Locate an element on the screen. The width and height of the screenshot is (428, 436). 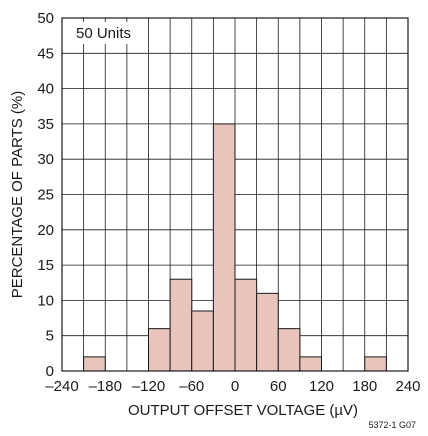
x-tick-label: 60 is located at coordinates (278, 386).